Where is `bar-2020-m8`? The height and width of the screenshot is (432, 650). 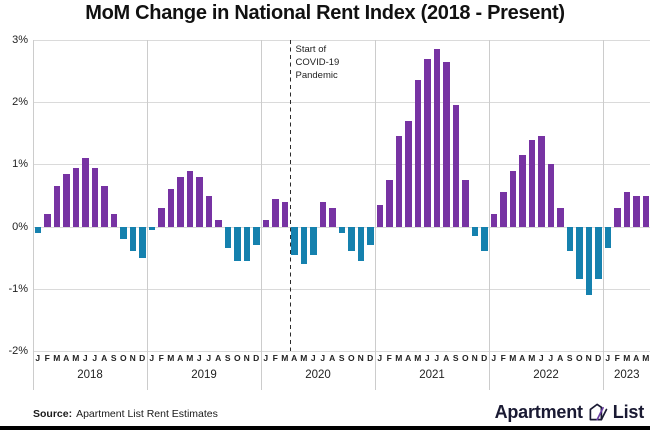
bar-2020-m8 is located at coordinates (332, 217).